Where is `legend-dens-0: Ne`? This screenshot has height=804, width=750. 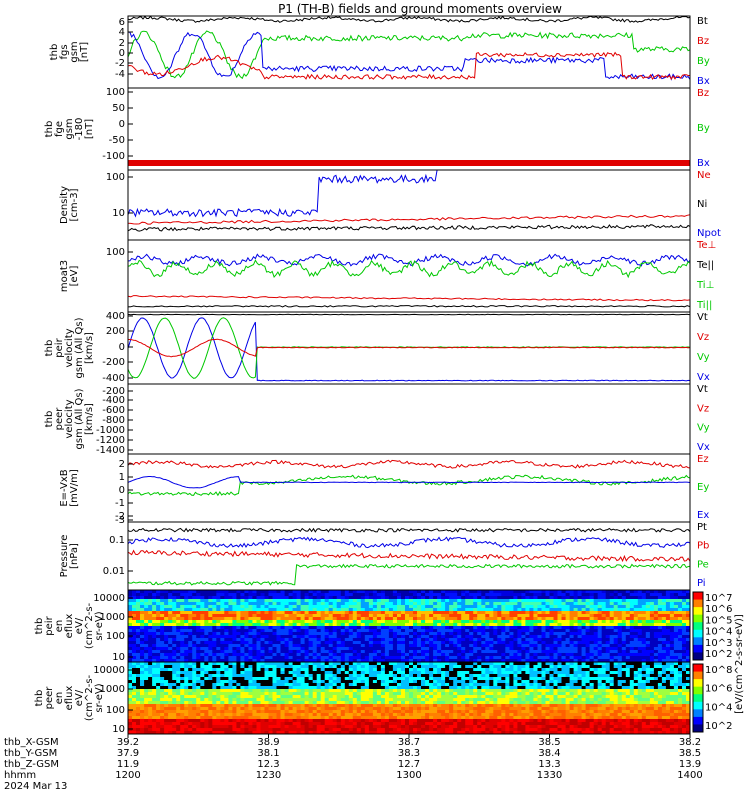 legend-dens-0: Ne is located at coordinates (704, 175).